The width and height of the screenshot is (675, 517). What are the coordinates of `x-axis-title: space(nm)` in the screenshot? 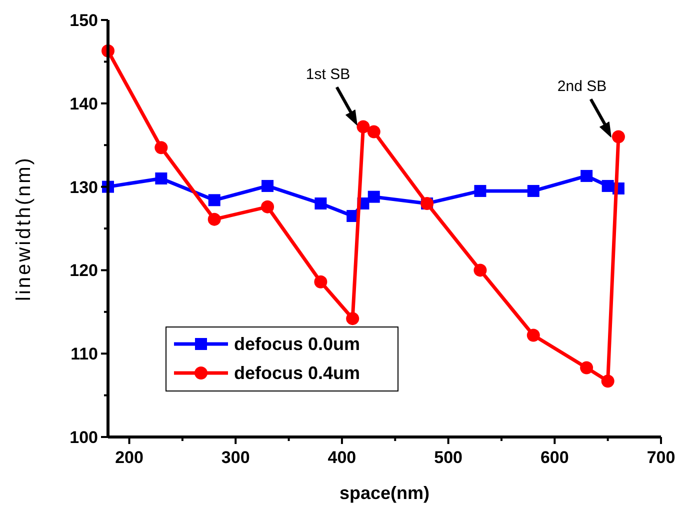 It's located at (384, 493).